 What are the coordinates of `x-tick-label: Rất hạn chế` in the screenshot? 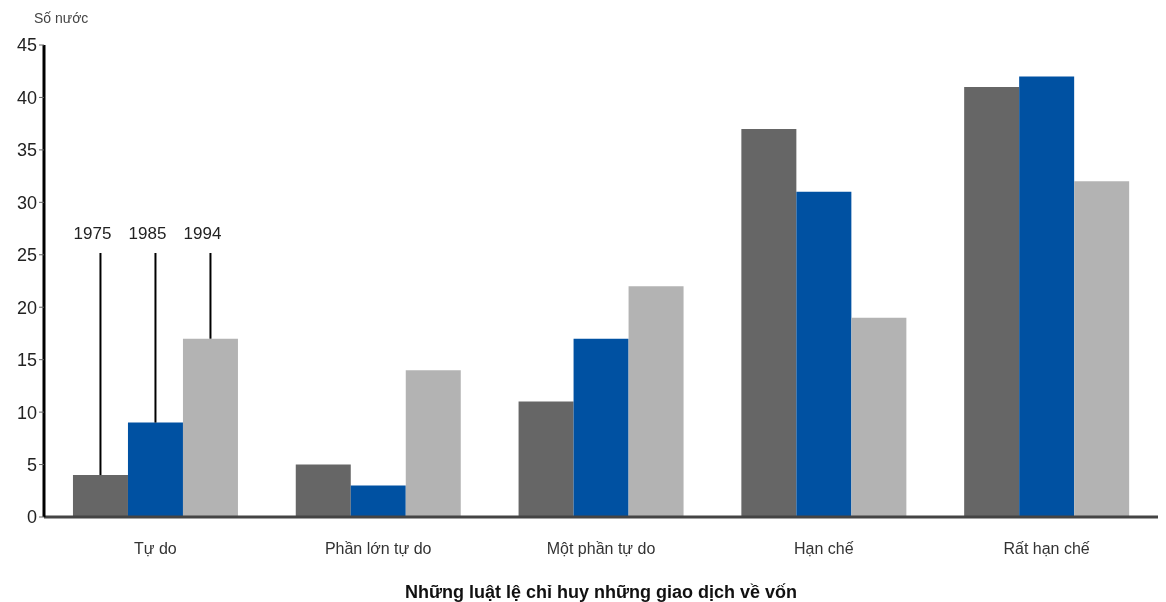 It's located at (1046, 549).